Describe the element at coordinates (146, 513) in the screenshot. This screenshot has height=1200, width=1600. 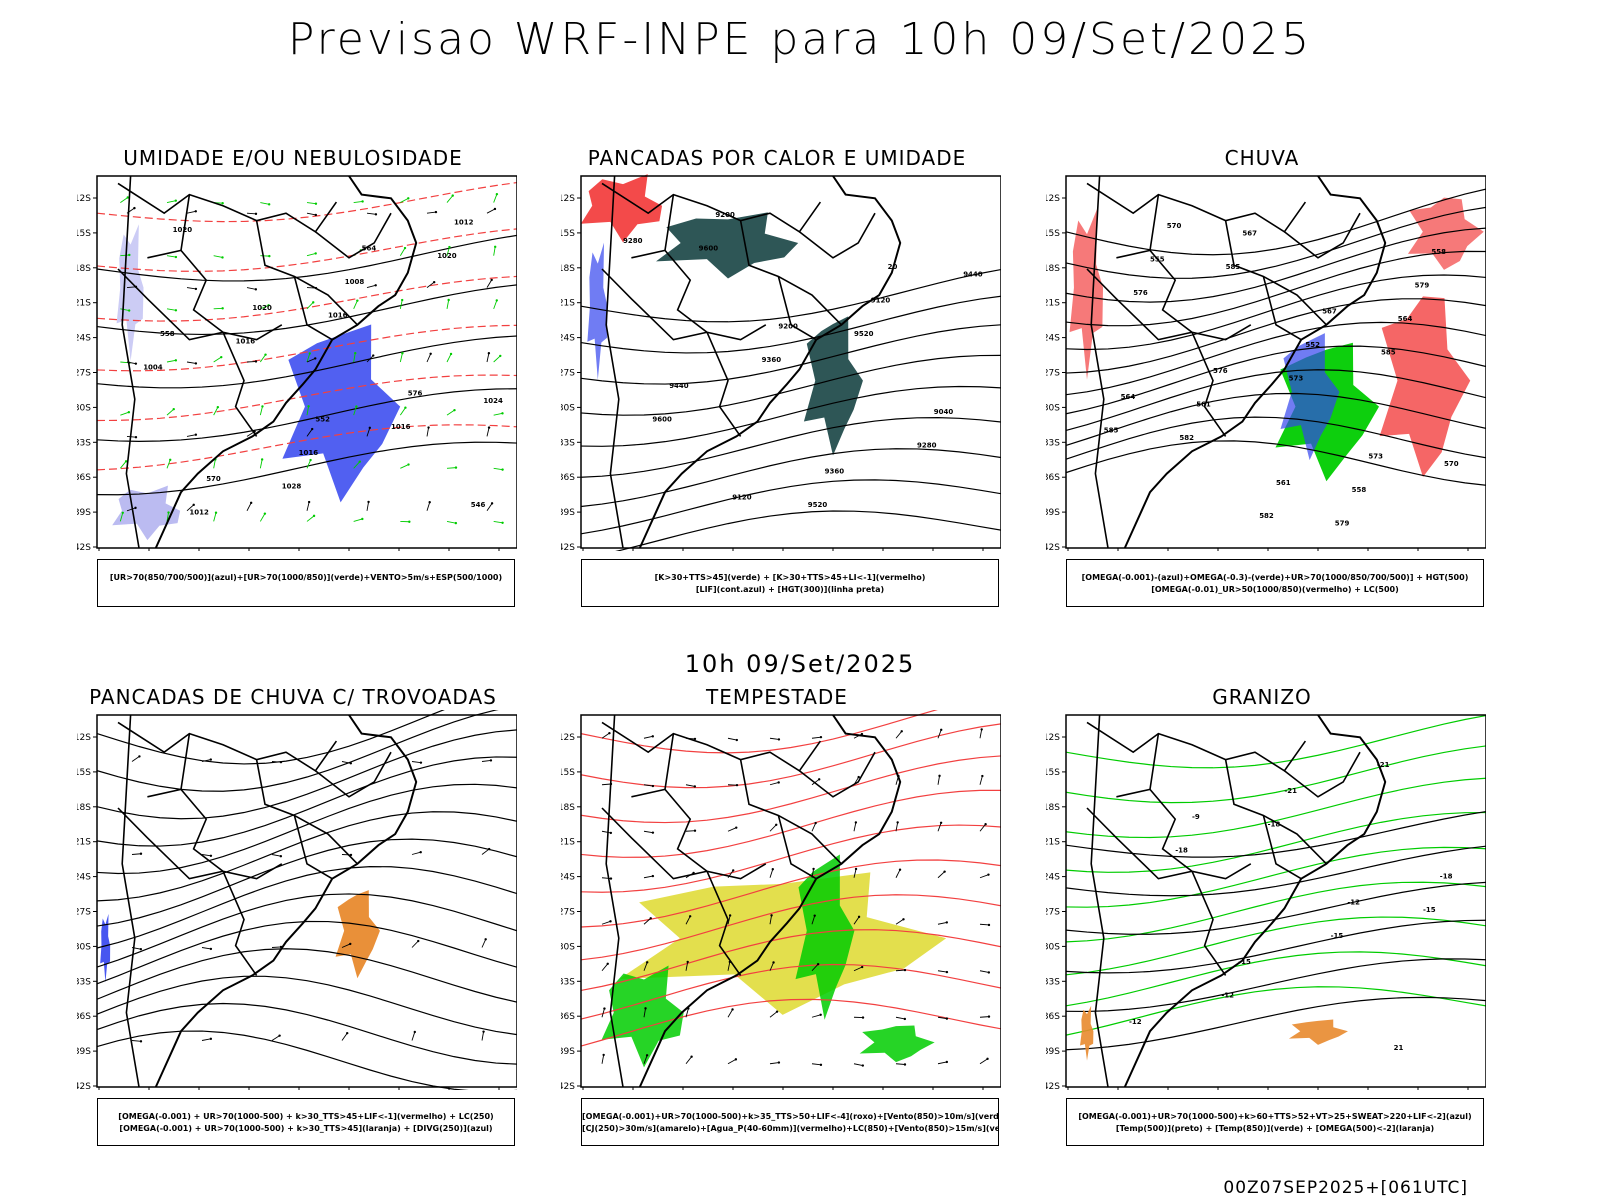
I see `humidity-lavender-area` at that location.